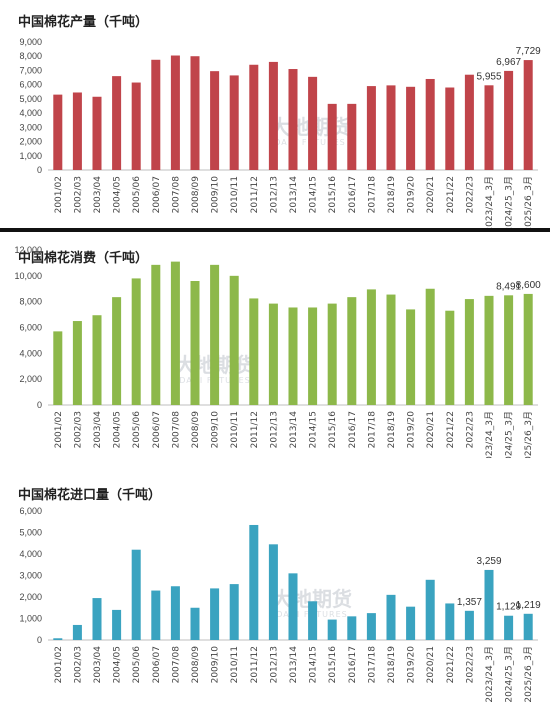 The image size is (550, 707). What do you see at coordinates (30, 302) in the screenshot?
I see `y-tick-label: 8,000` at bounding box center [30, 302].